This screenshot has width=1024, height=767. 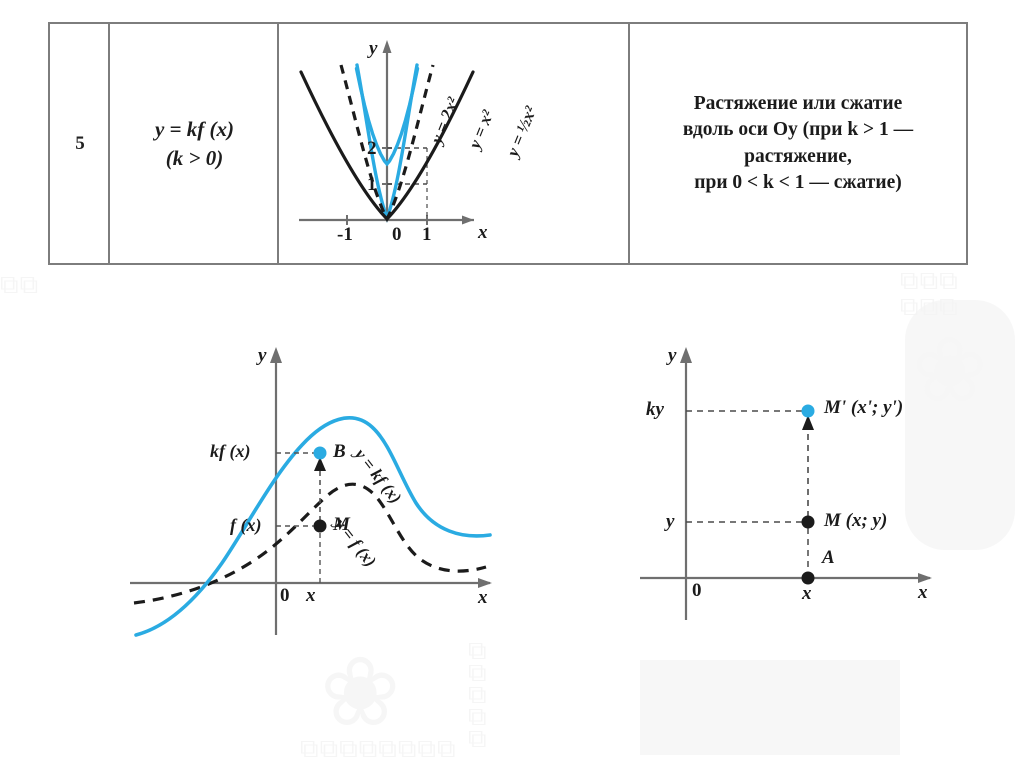 I want to click on point-B-dot, so click(x=320, y=453).